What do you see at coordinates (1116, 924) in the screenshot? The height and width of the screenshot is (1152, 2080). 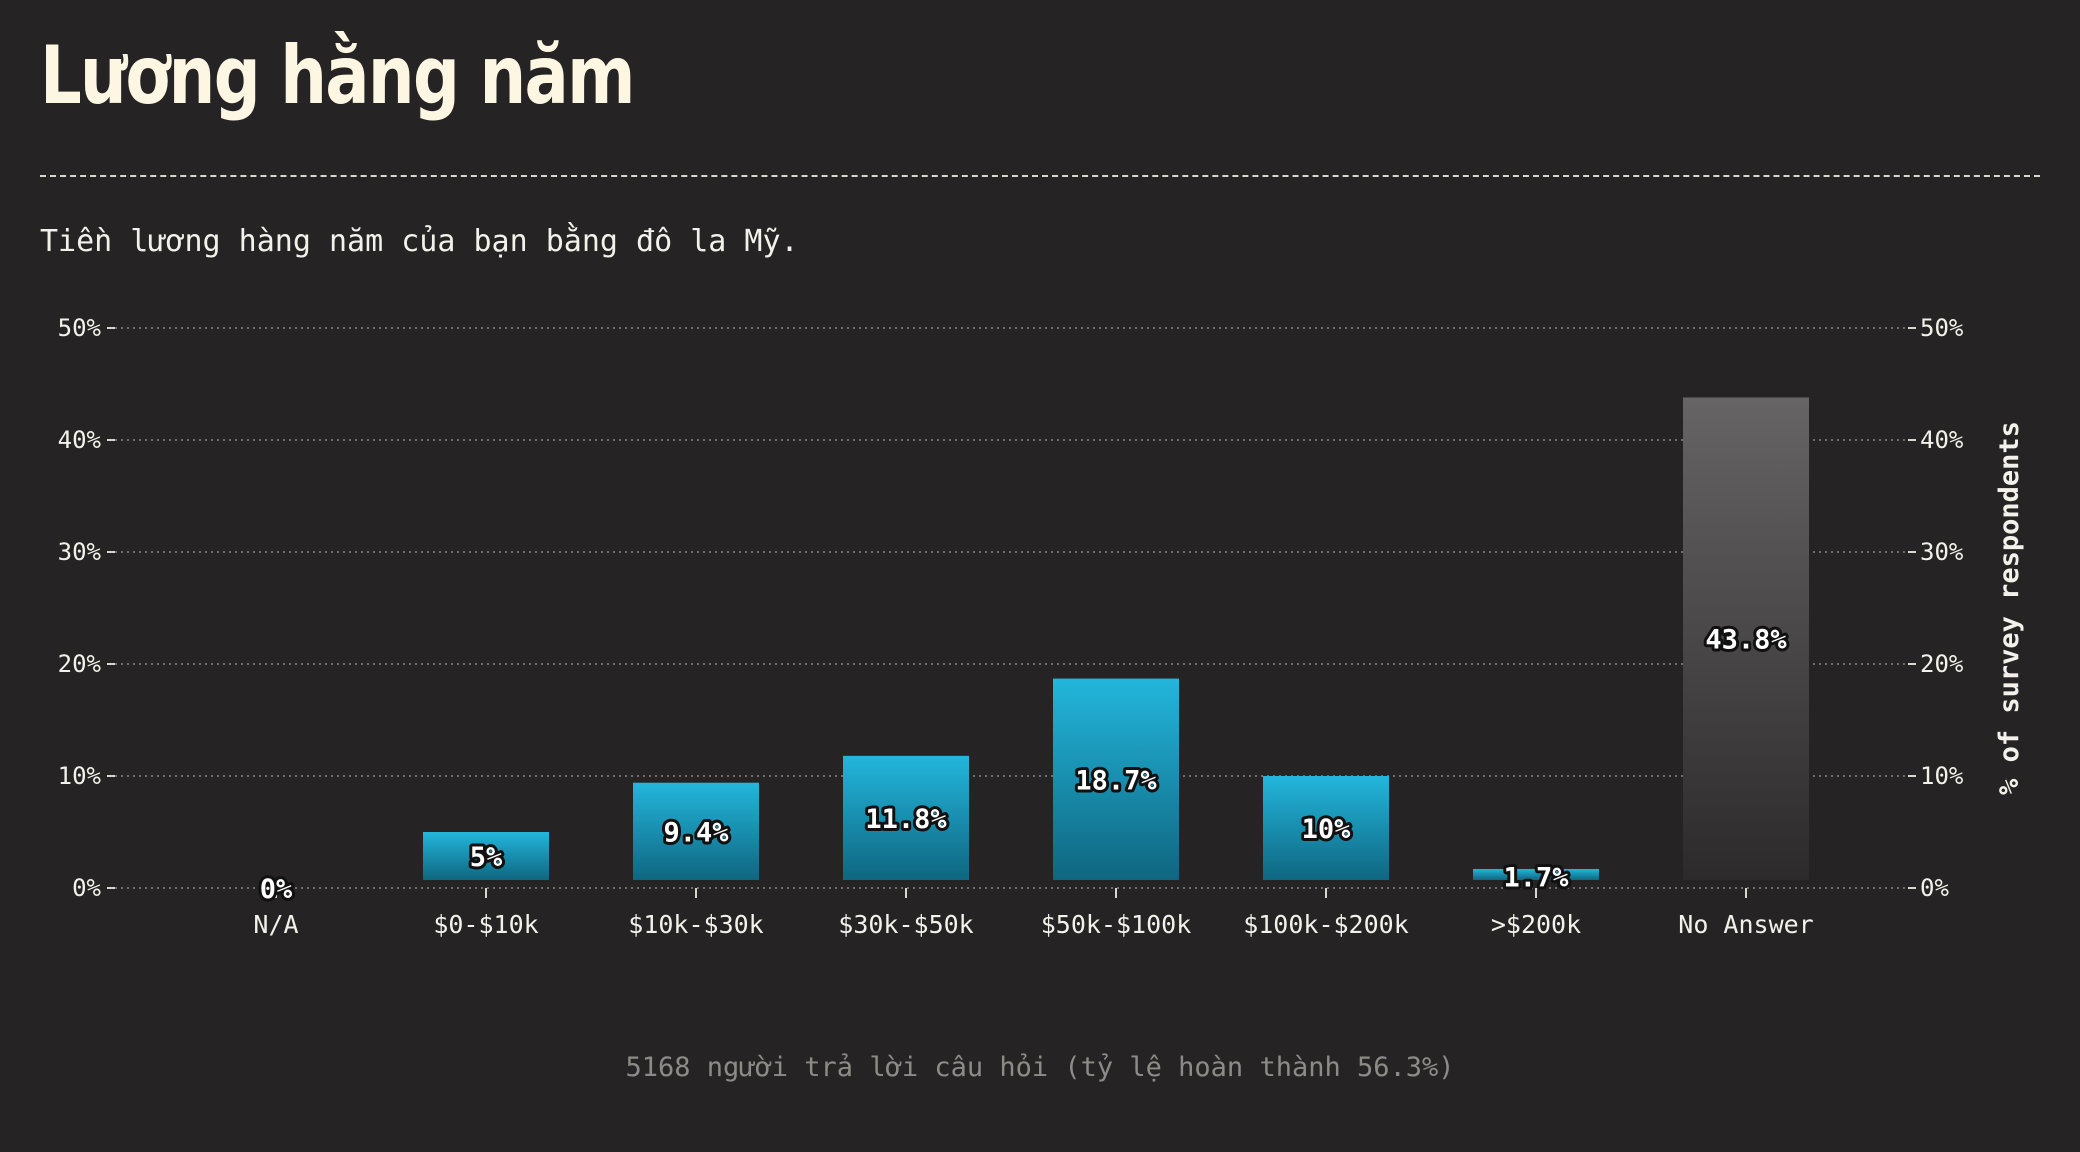 I see `x-tick-label: $50k-$100k` at bounding box center [1116, 924].